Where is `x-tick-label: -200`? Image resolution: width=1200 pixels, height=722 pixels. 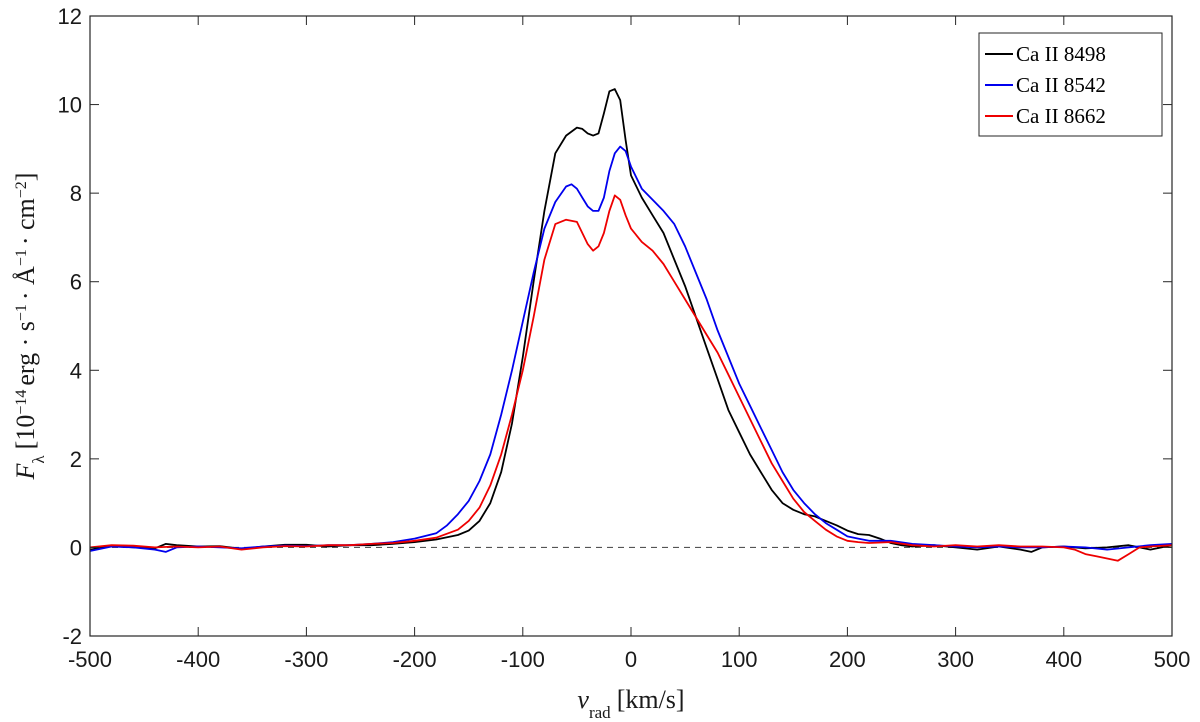
x-tick-label: -200 is located at coordinates (415, 659).